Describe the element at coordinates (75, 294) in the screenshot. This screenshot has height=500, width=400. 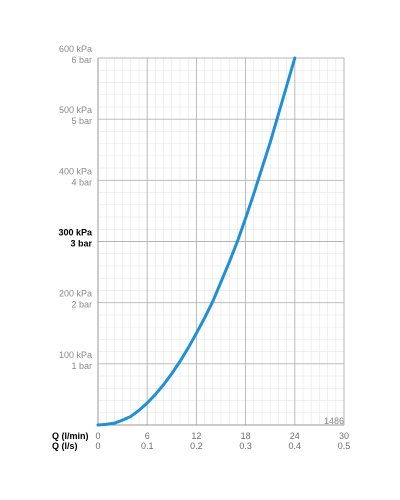
I see `y-tick-label-kpa: 200 kPa` at that location.